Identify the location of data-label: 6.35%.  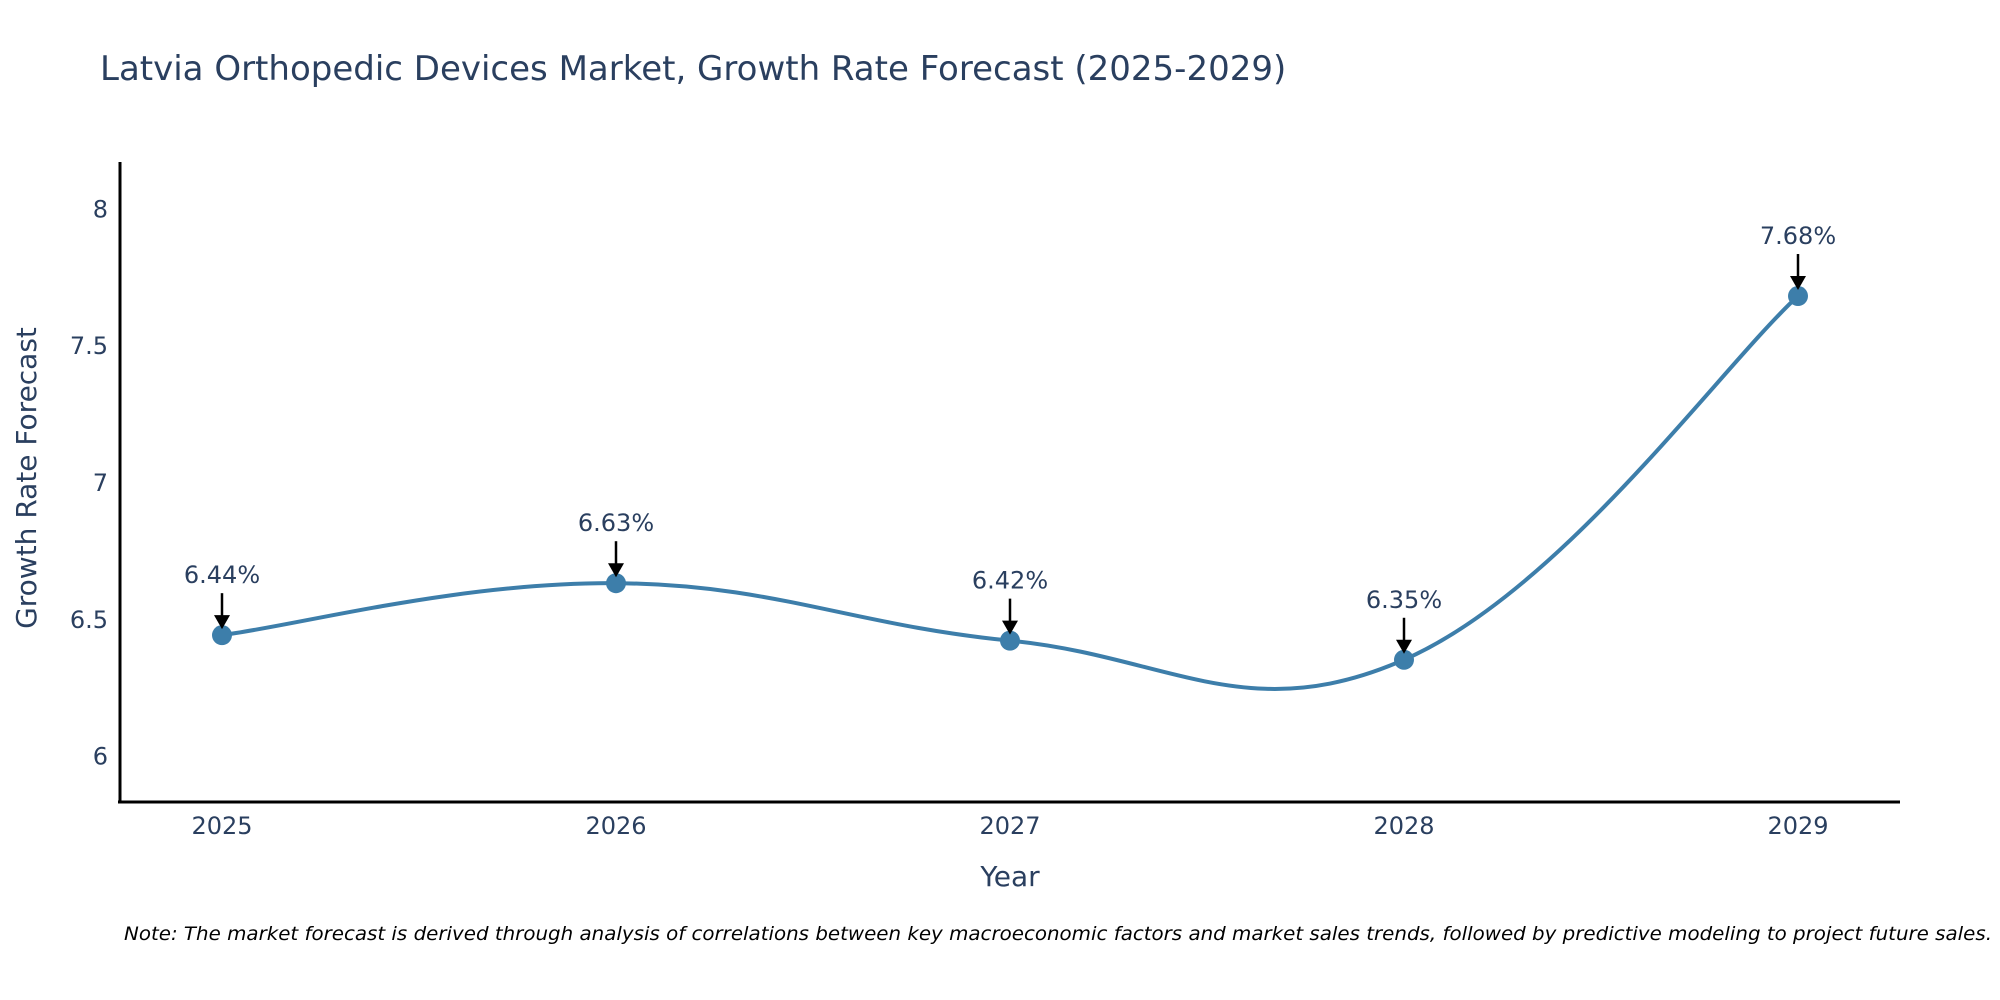
(1404, 600).